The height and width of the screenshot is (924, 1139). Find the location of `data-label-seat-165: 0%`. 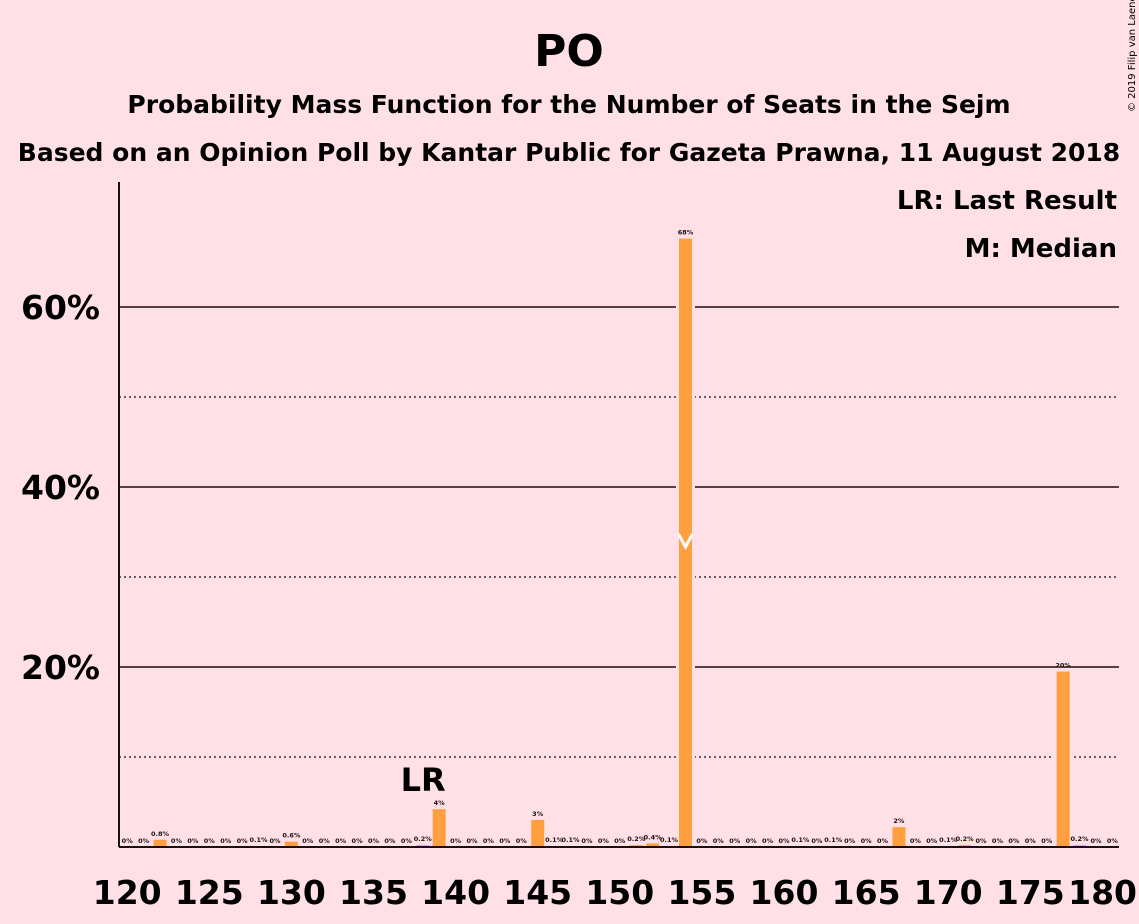

data-label-seat-165: 0% is located at coordinates (867, 841).